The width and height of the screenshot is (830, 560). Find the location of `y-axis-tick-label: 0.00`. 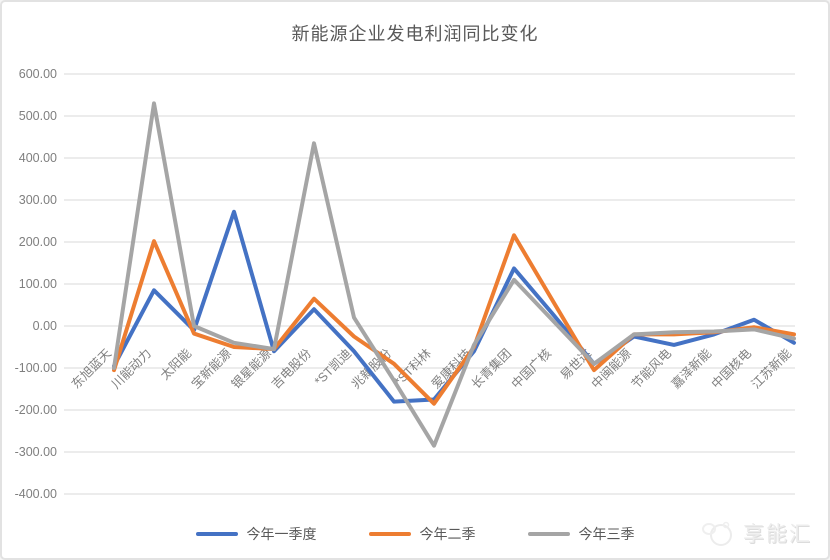

y-axis-tick-label: 0.00 is located at coordinates (45, 326).